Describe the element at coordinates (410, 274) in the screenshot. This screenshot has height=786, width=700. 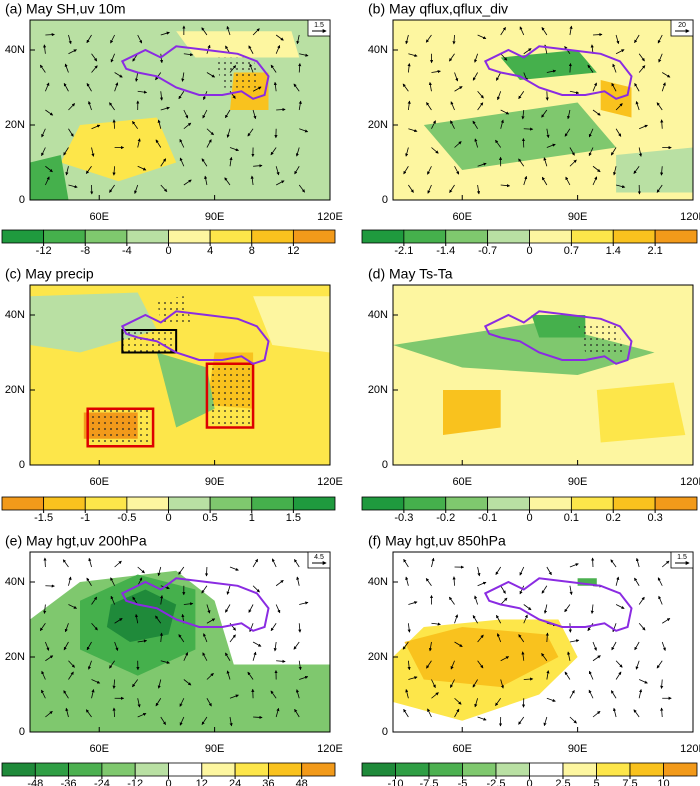
I see `panel-title: (d) May Ts-Ta` at that location.